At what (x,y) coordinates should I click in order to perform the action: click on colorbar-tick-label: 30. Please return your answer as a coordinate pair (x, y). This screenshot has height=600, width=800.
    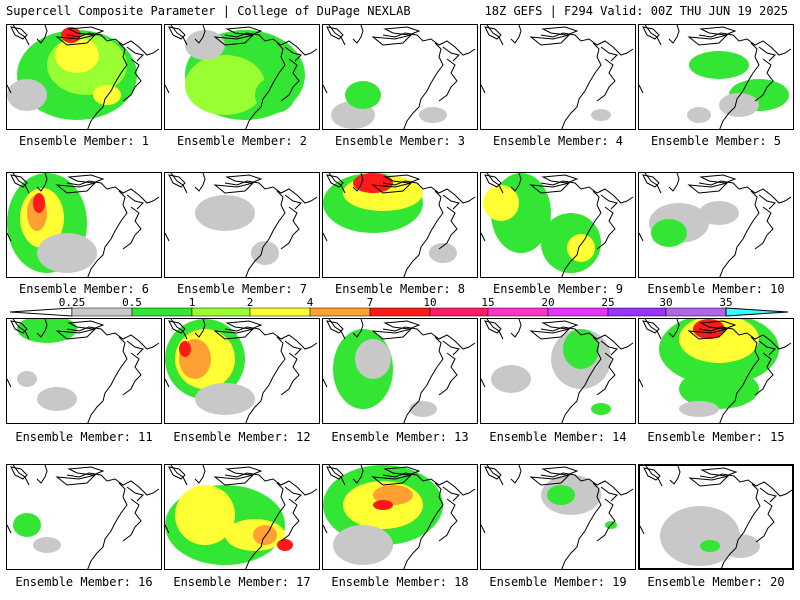
    Looking at the image, I should click on (666, 302).